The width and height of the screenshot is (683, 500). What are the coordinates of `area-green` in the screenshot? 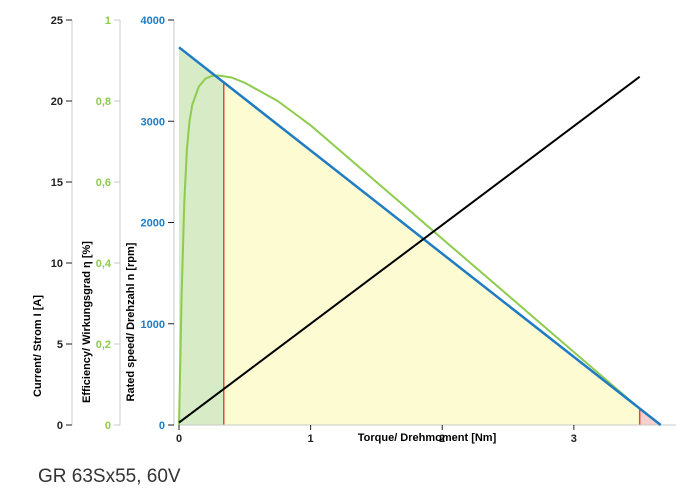 It's located at (201, 236).